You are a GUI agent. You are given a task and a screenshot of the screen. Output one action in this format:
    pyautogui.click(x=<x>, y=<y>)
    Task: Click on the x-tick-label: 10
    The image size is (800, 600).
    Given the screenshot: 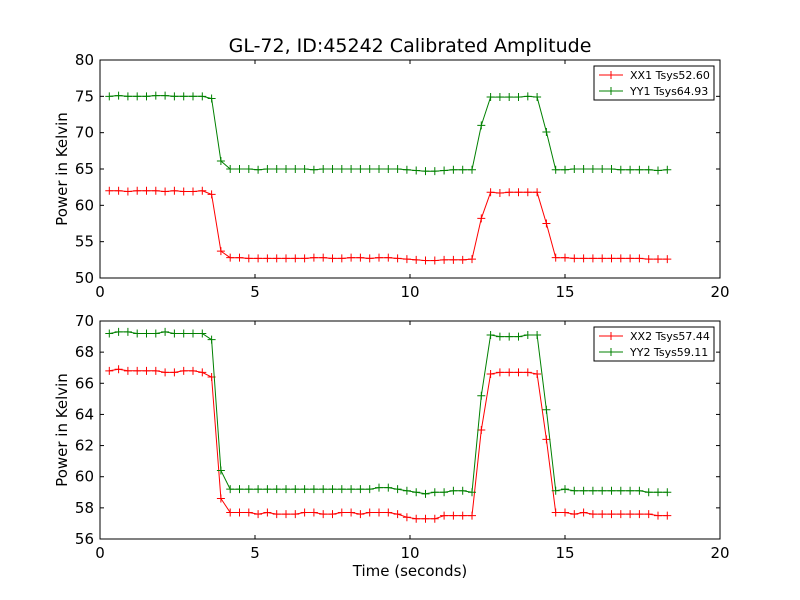 What is the action you would take?
    pyautogui.click(x=409, y=553)
    